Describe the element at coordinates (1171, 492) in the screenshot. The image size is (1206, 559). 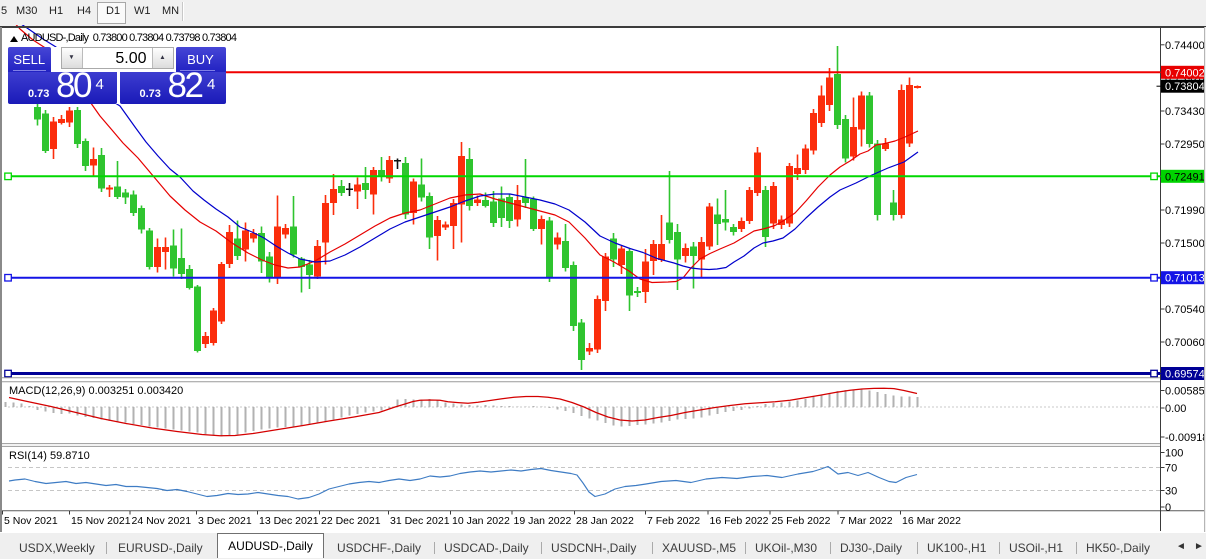
I see `svg-text: 30` at that location.